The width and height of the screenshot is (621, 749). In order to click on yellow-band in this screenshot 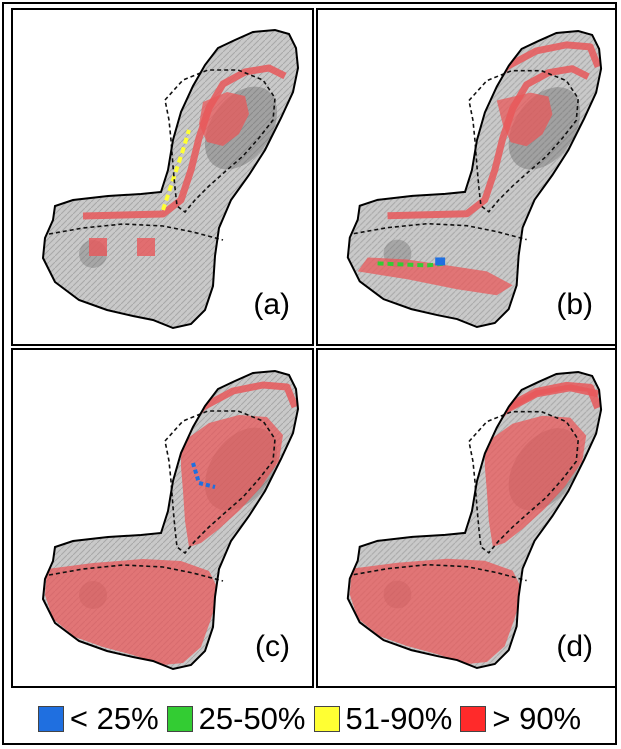, I will do `click(176, 170)`.